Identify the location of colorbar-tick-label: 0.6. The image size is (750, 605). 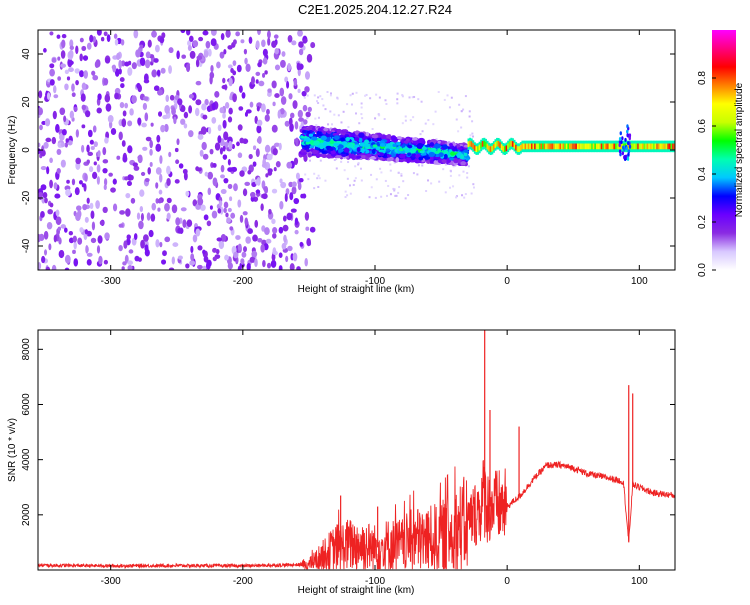
(702, 126).